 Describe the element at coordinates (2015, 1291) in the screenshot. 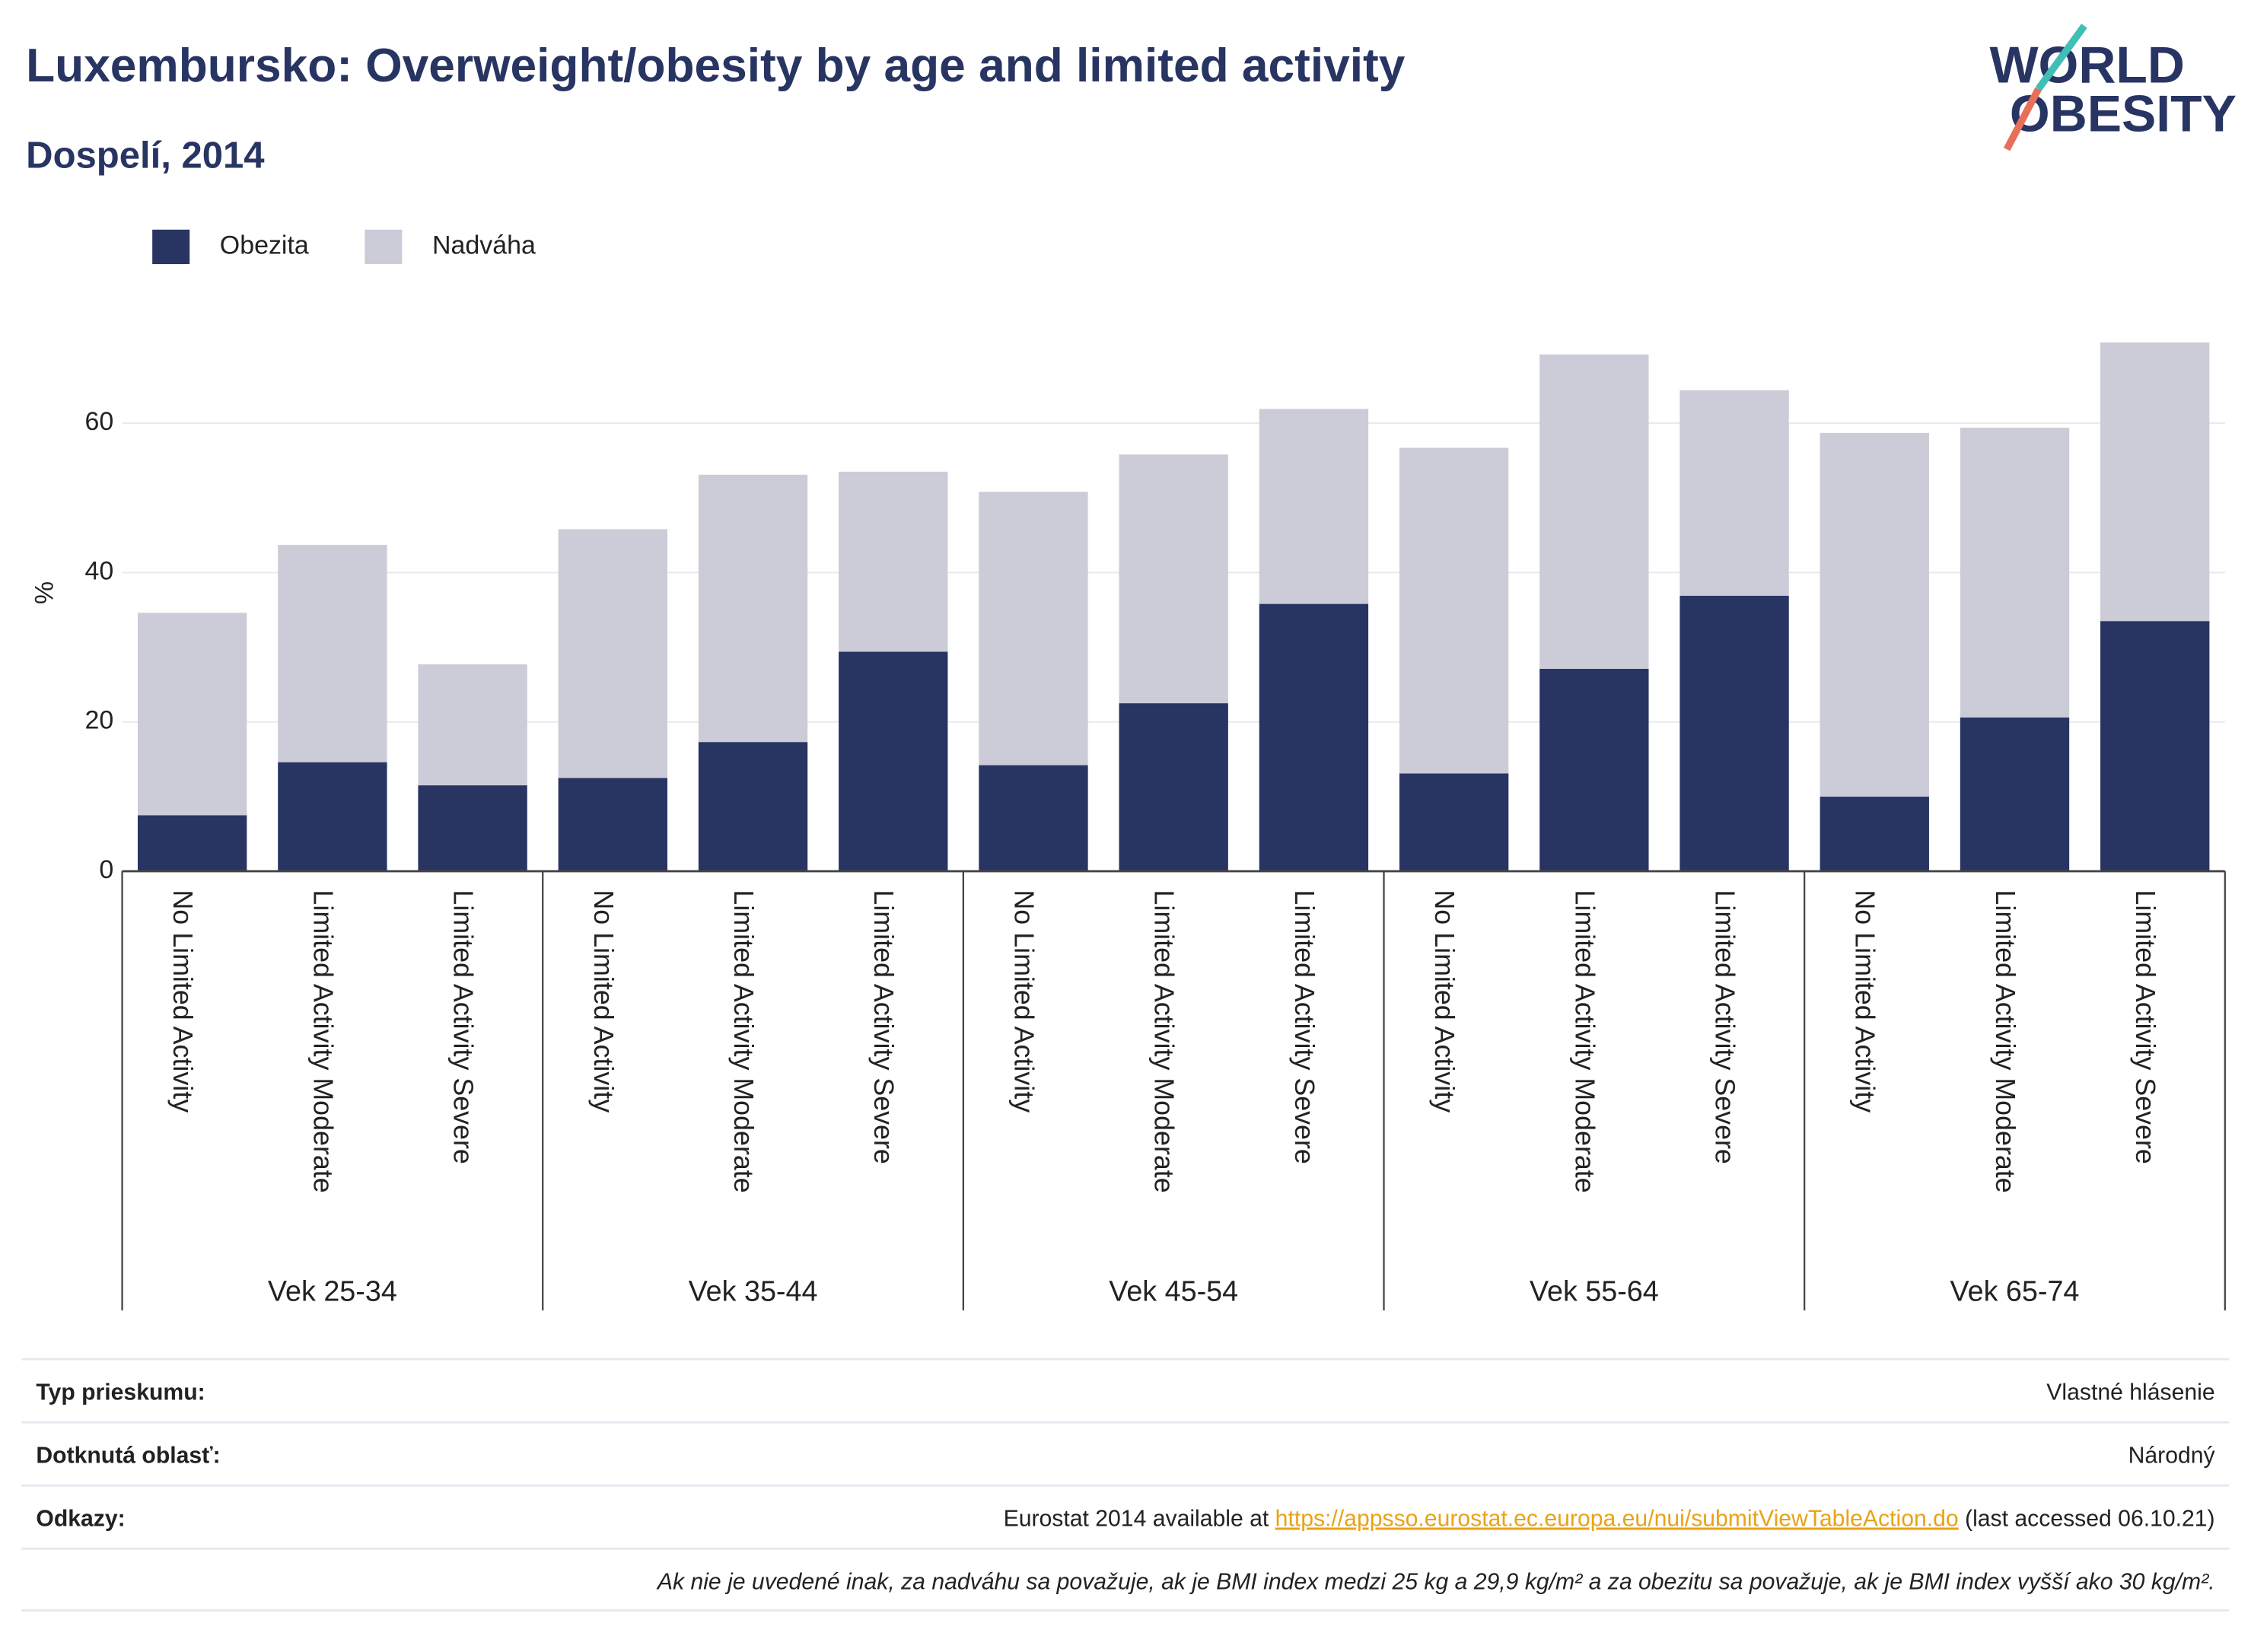

I see `group-label: Vek 65-74` at that location.